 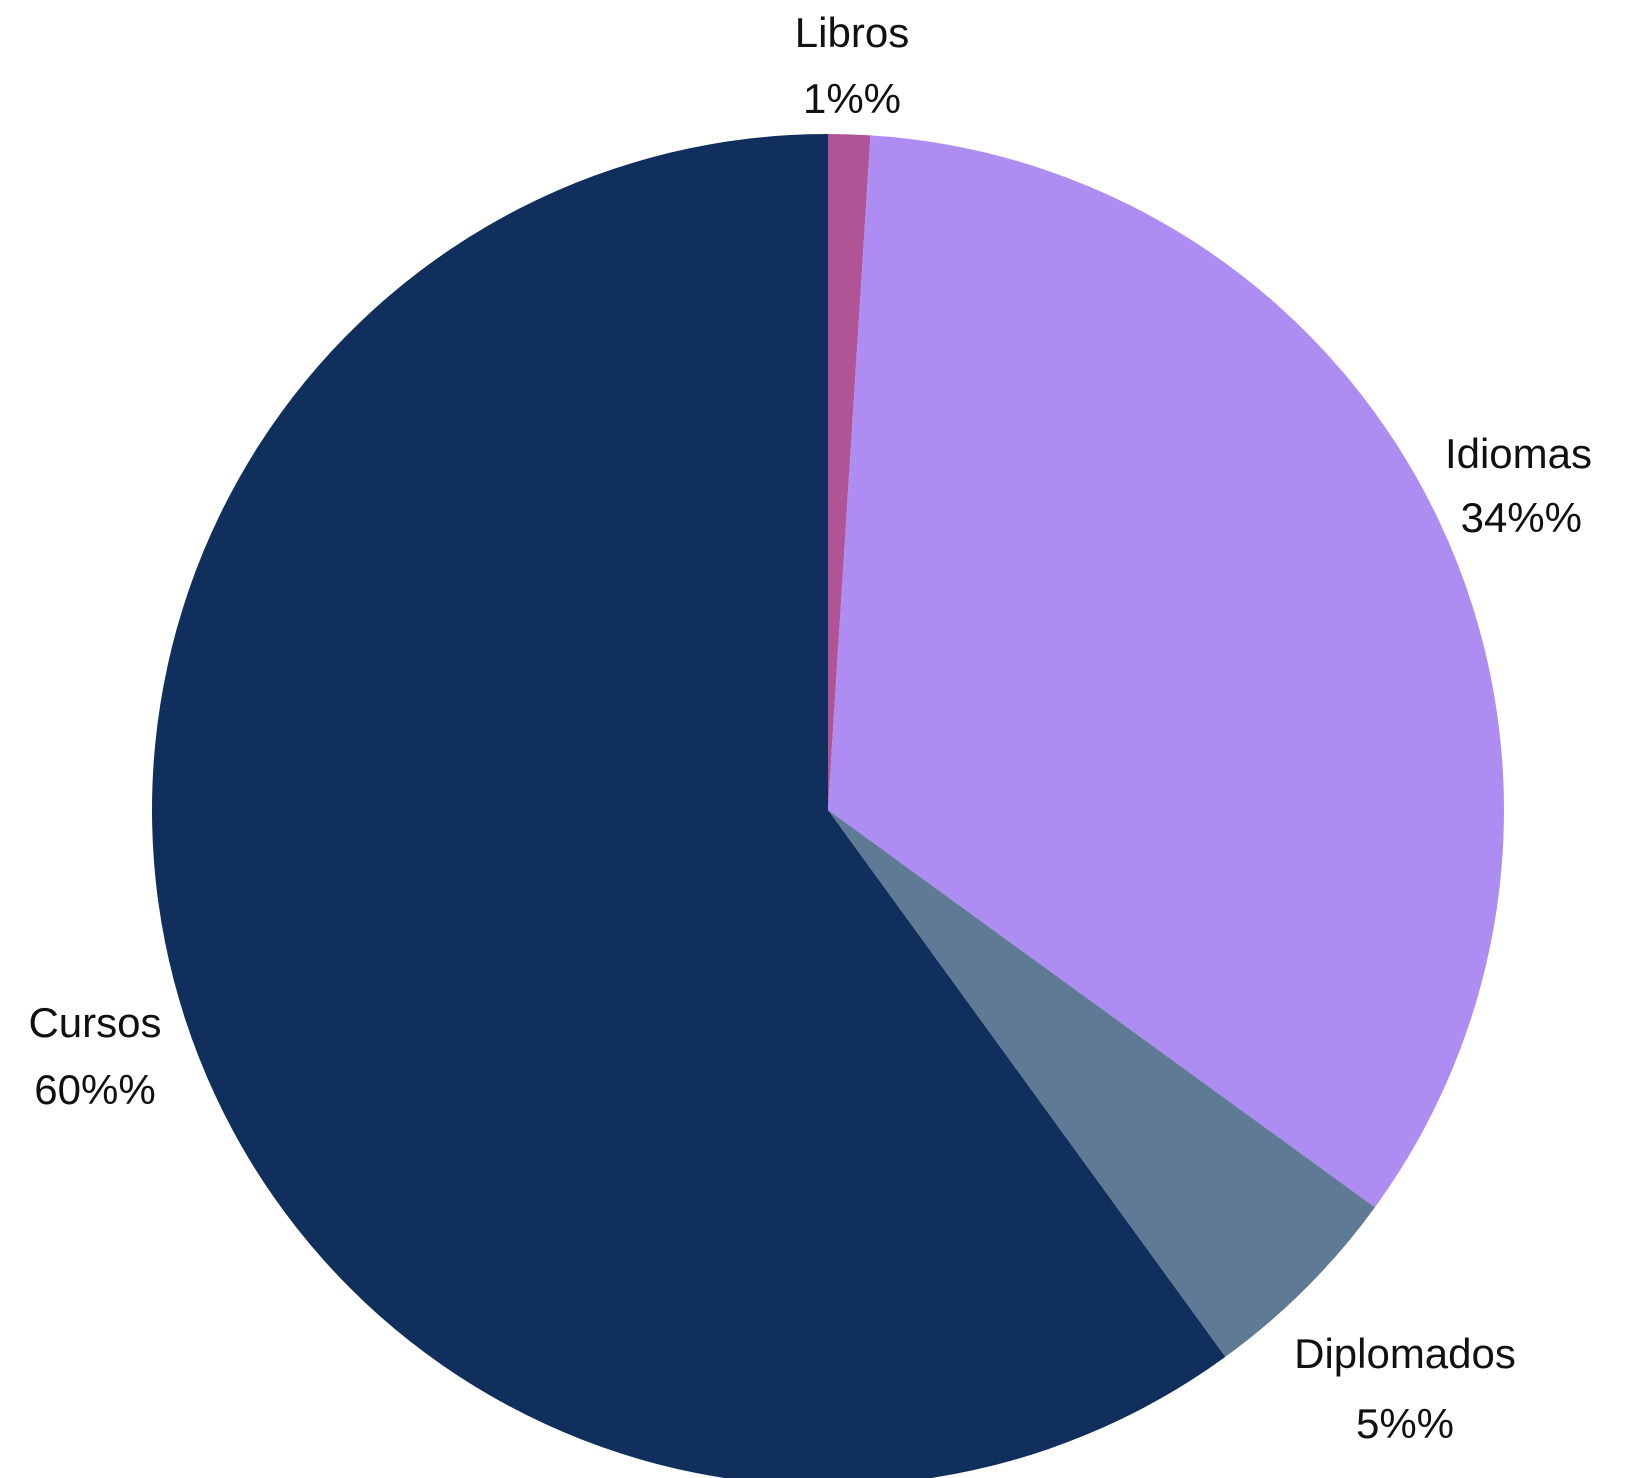 What do you see at coordinates (852, 98) in the screenshot?
I see `slice-value-libros: 1%%` at bounding box center [852, 98].